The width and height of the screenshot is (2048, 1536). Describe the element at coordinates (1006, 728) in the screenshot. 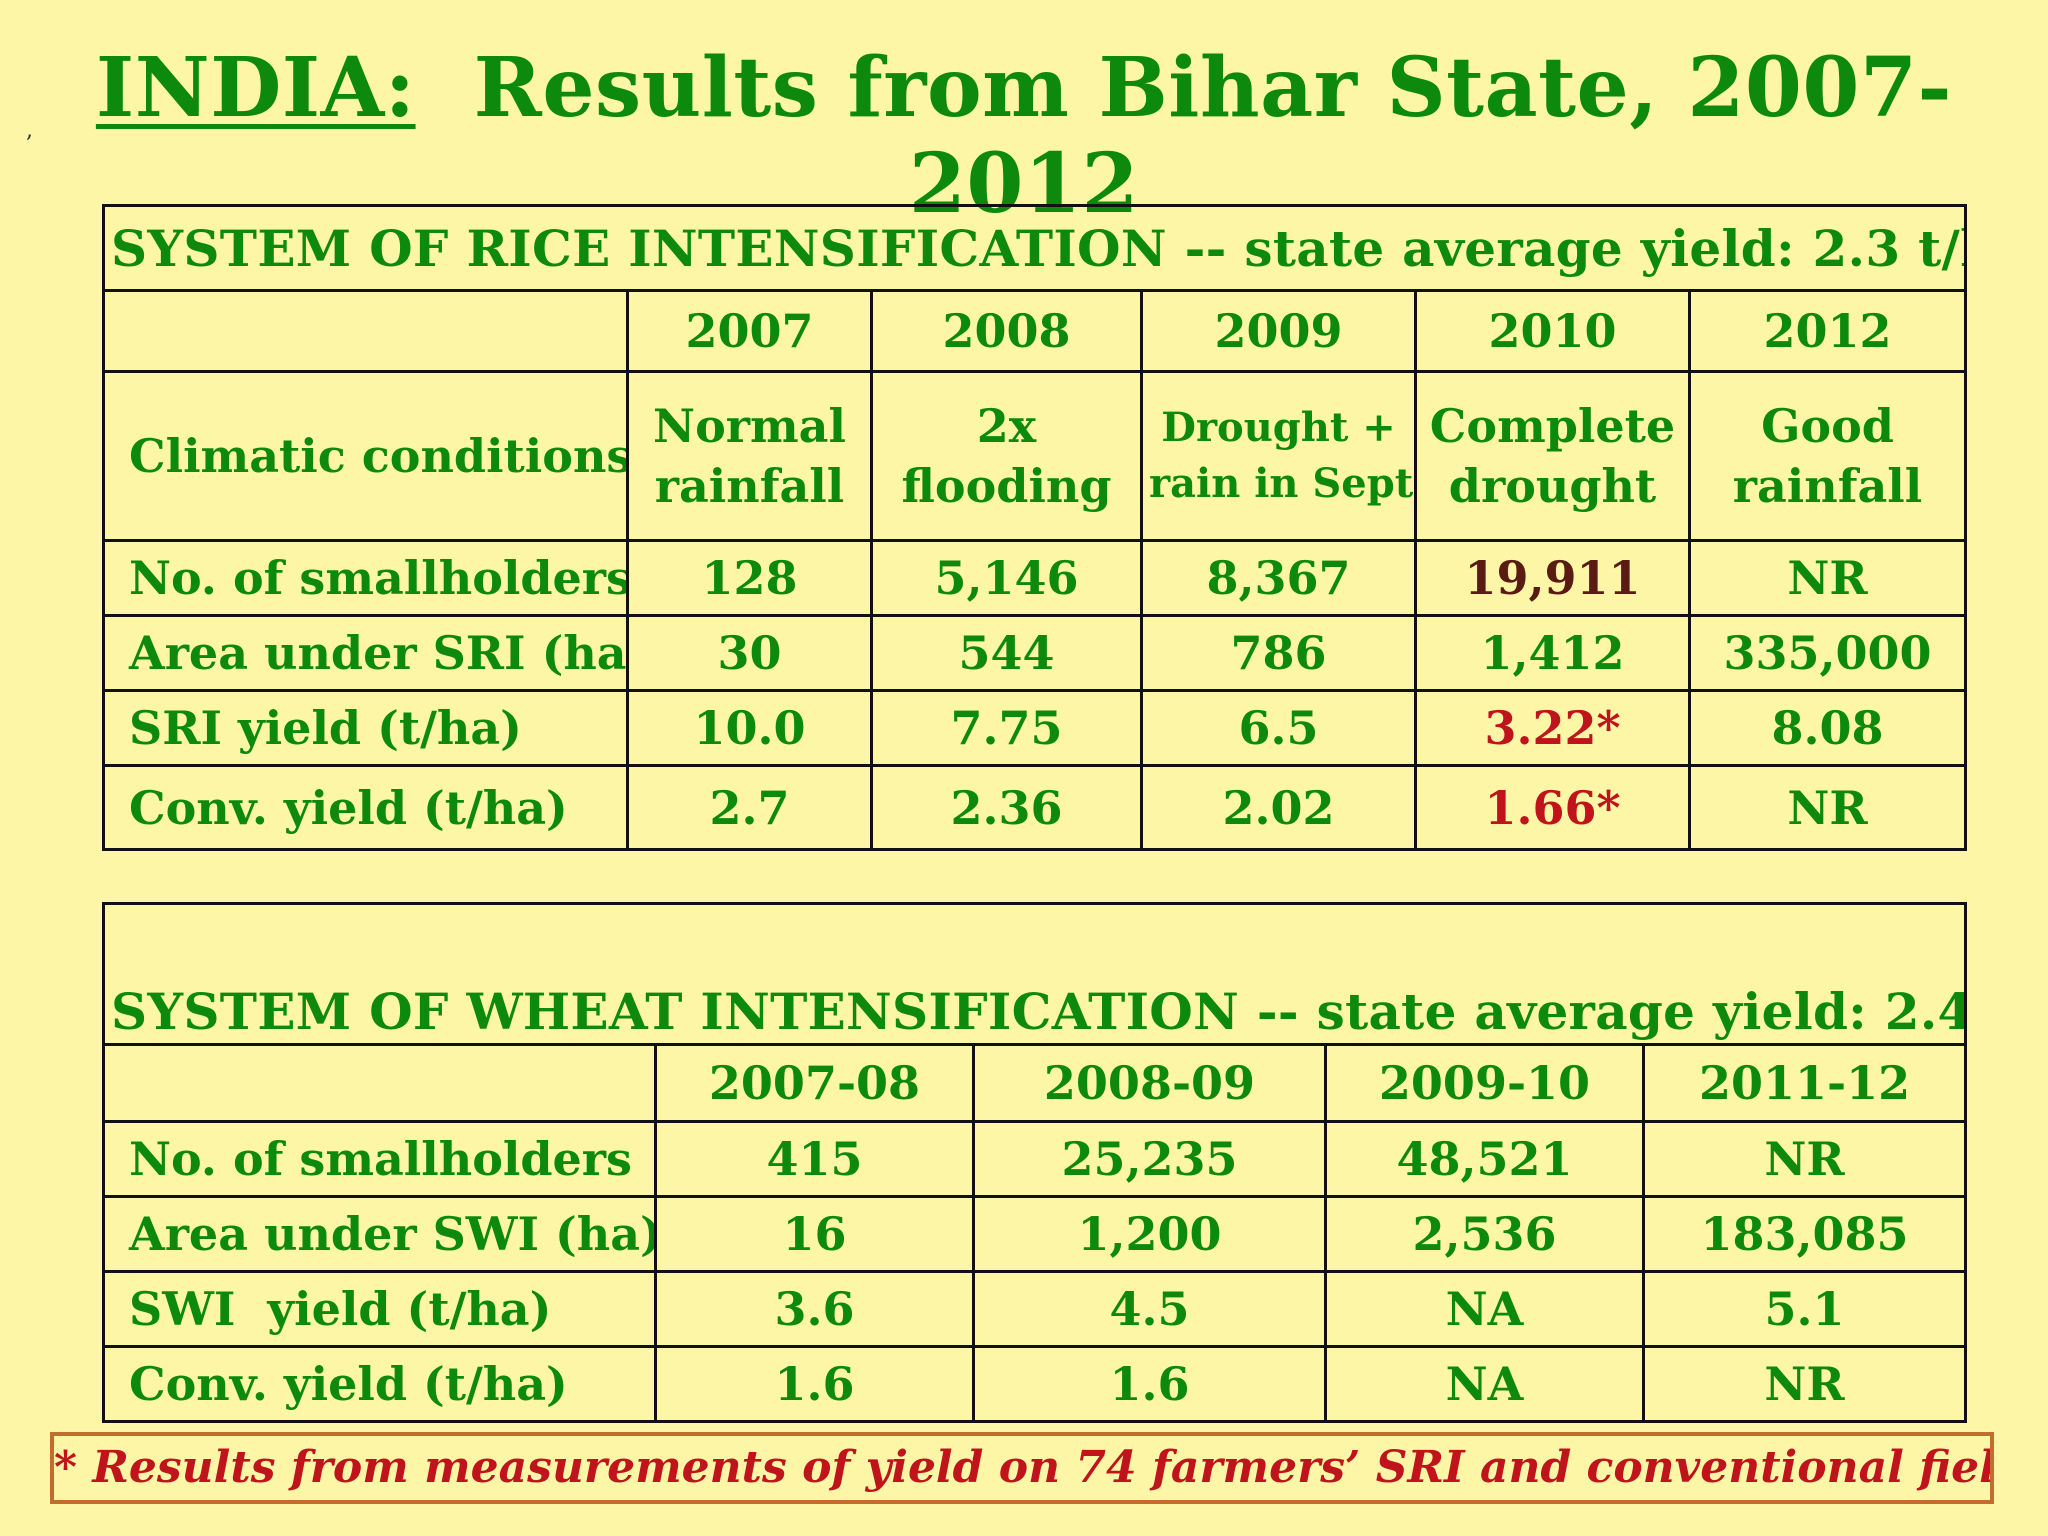

I see `table-cell: 7.75` at that location.